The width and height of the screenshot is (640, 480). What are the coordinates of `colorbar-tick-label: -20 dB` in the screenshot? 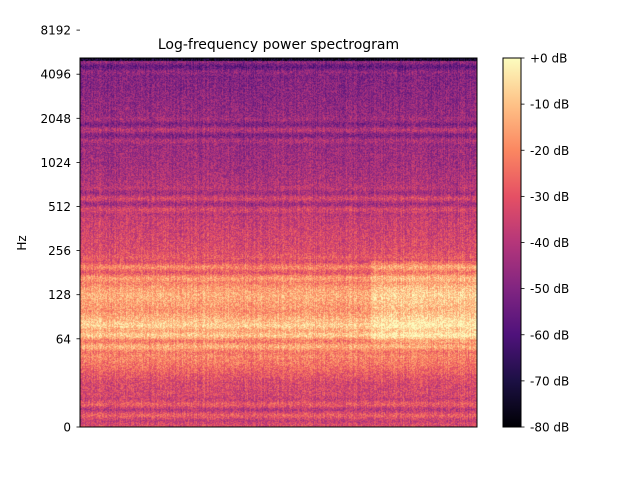 It's located at (549, 151).